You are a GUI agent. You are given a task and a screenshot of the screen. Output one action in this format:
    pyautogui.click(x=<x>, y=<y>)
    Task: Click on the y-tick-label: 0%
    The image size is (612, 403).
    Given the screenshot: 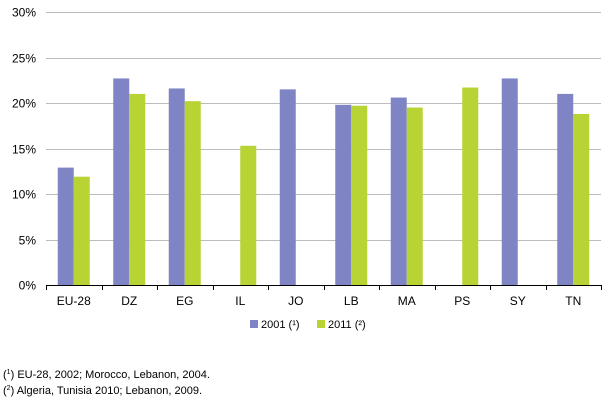 What is the action you would take?
    pyautogui.click(x=28, y=286)
    